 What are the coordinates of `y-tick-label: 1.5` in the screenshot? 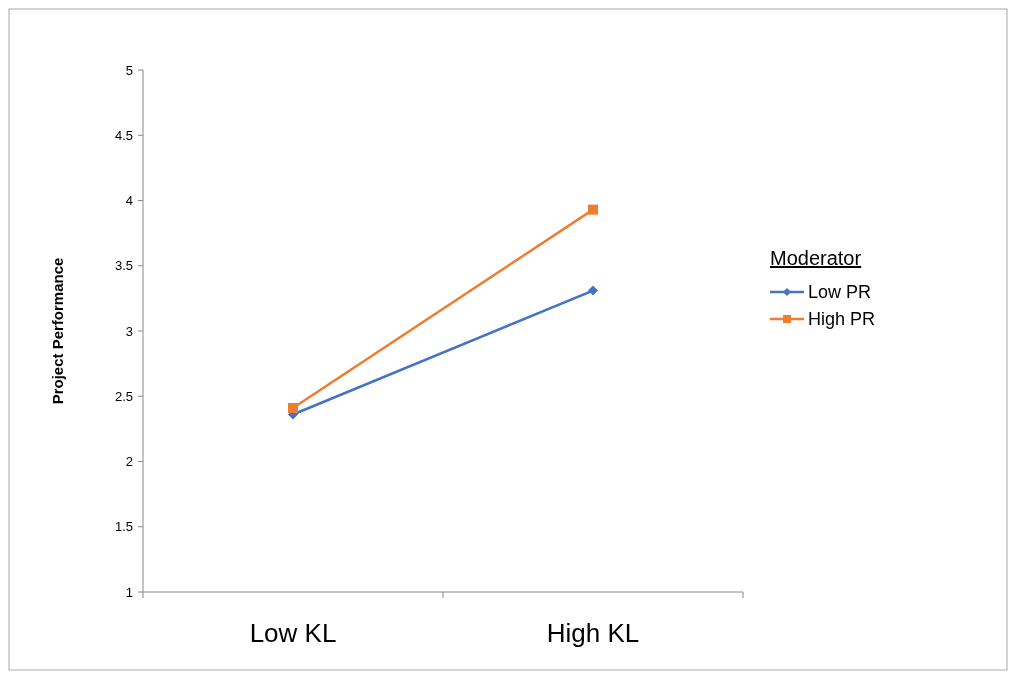 It's located at (123, 527).